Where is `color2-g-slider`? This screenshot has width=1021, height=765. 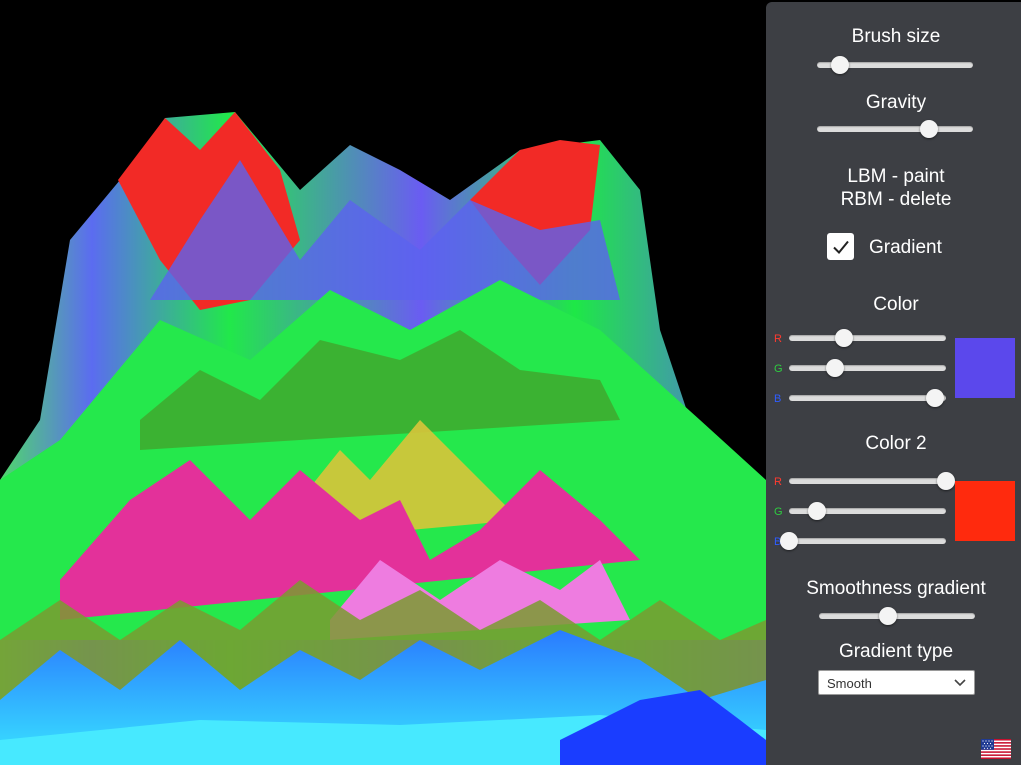
color2-g-slider is located at coordinates (867, 511).